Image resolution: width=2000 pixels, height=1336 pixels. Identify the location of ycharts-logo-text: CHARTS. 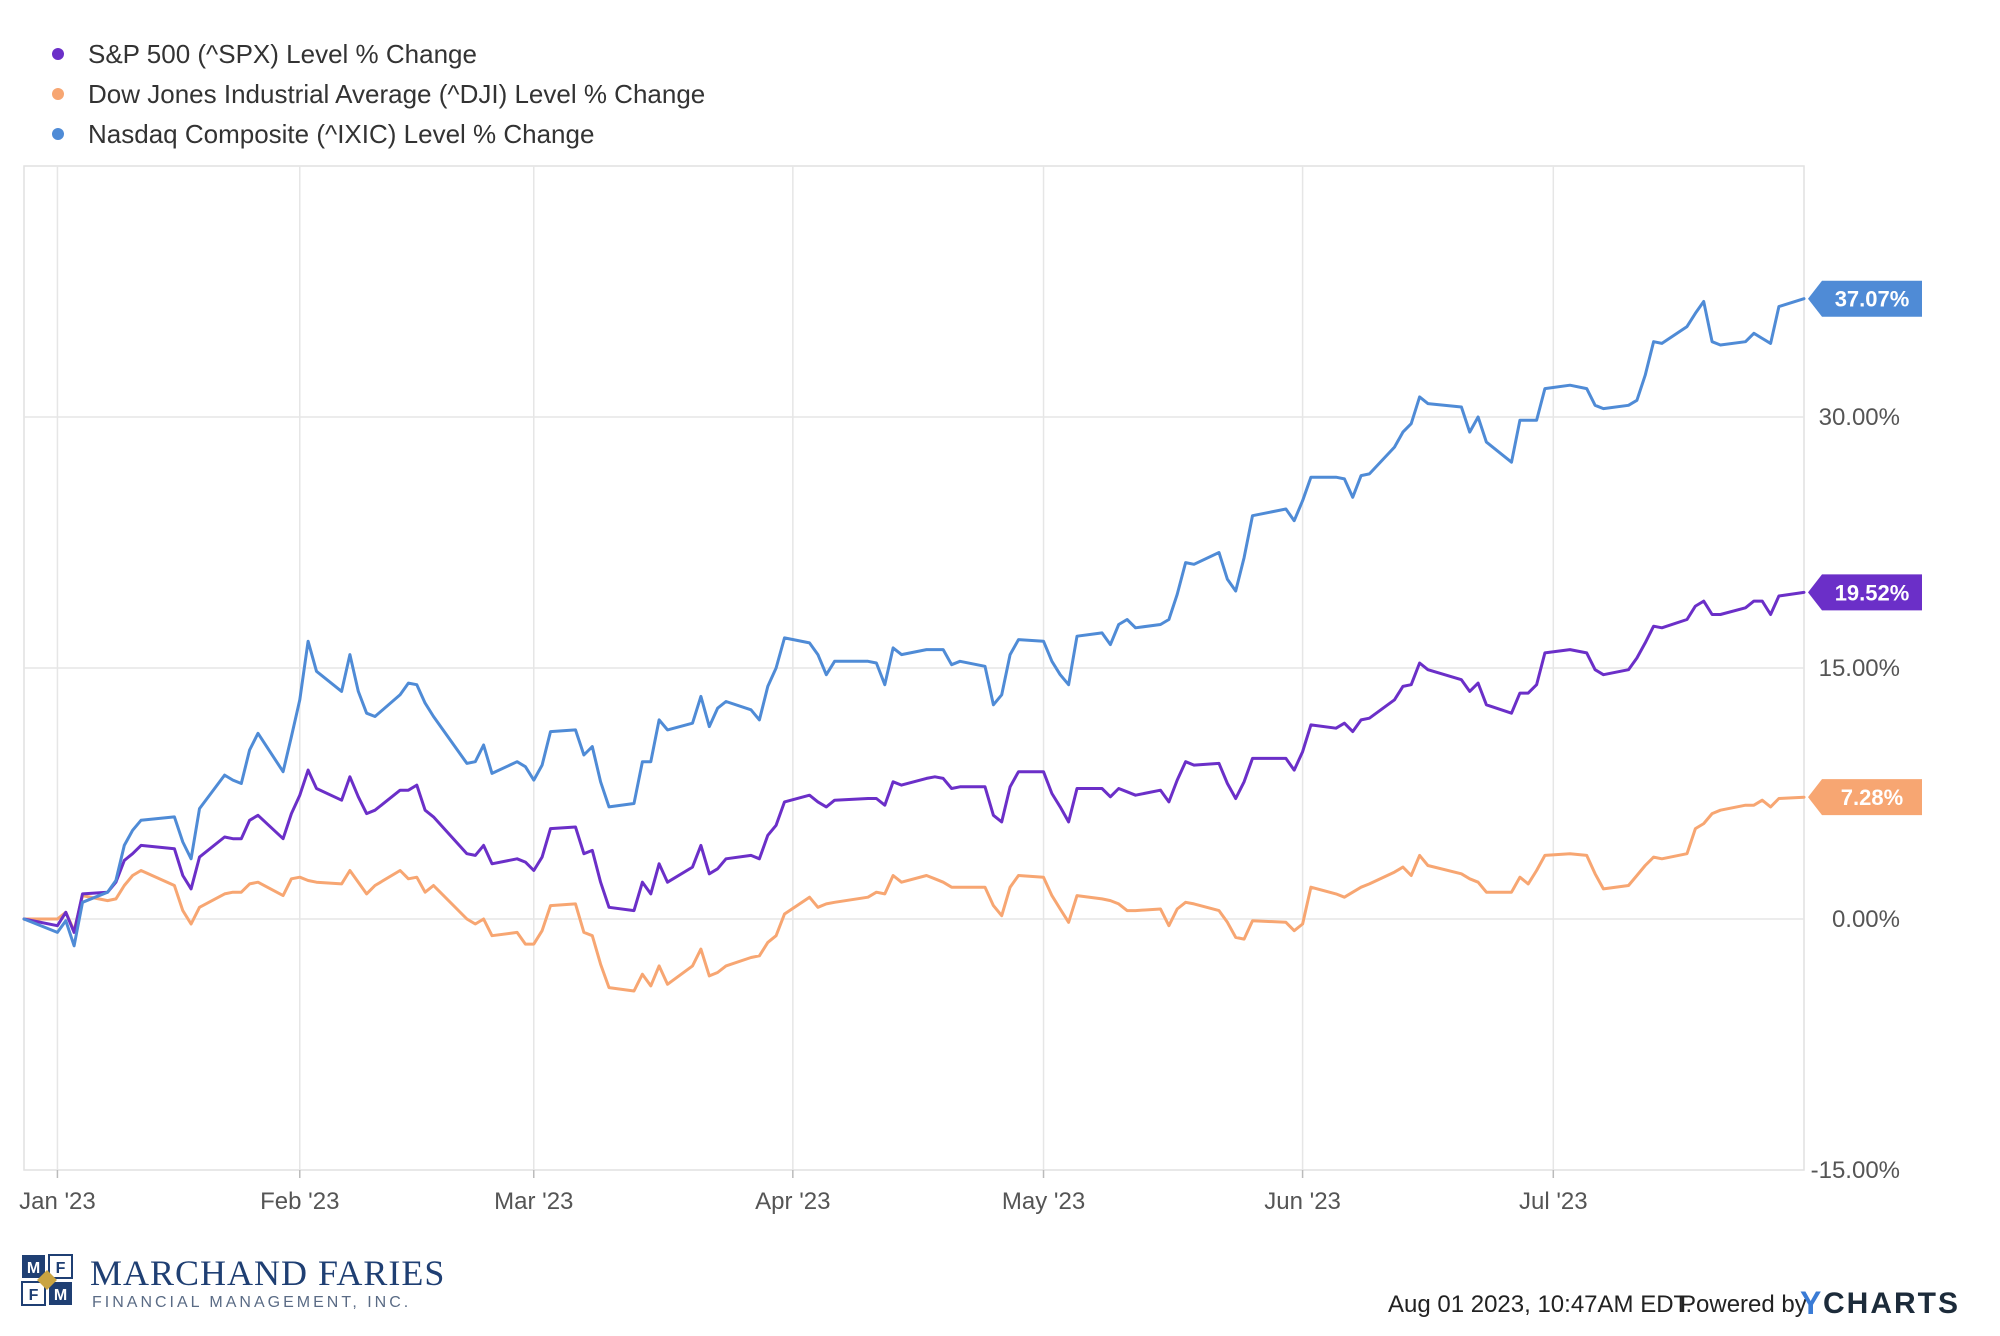
(1891, 1303).